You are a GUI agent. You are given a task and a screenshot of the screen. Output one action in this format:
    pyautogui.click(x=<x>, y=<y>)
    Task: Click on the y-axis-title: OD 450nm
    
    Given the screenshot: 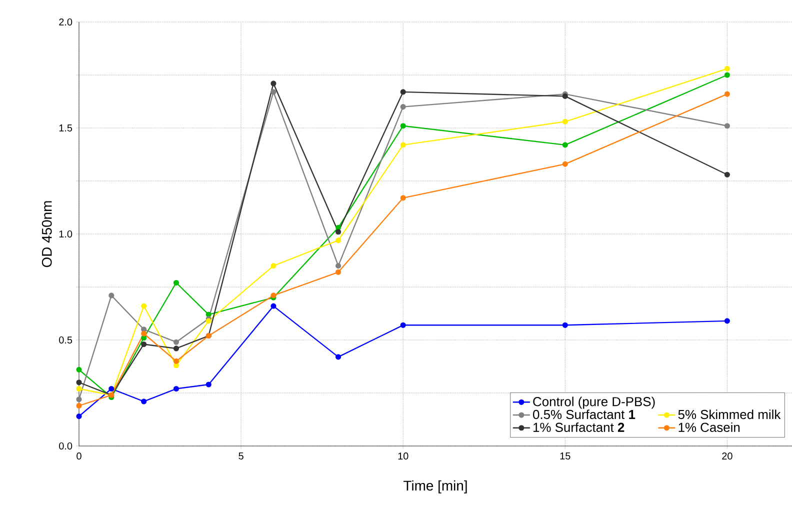 What is the action you would take?
    pyautogui.click(x=47, y=234)
    